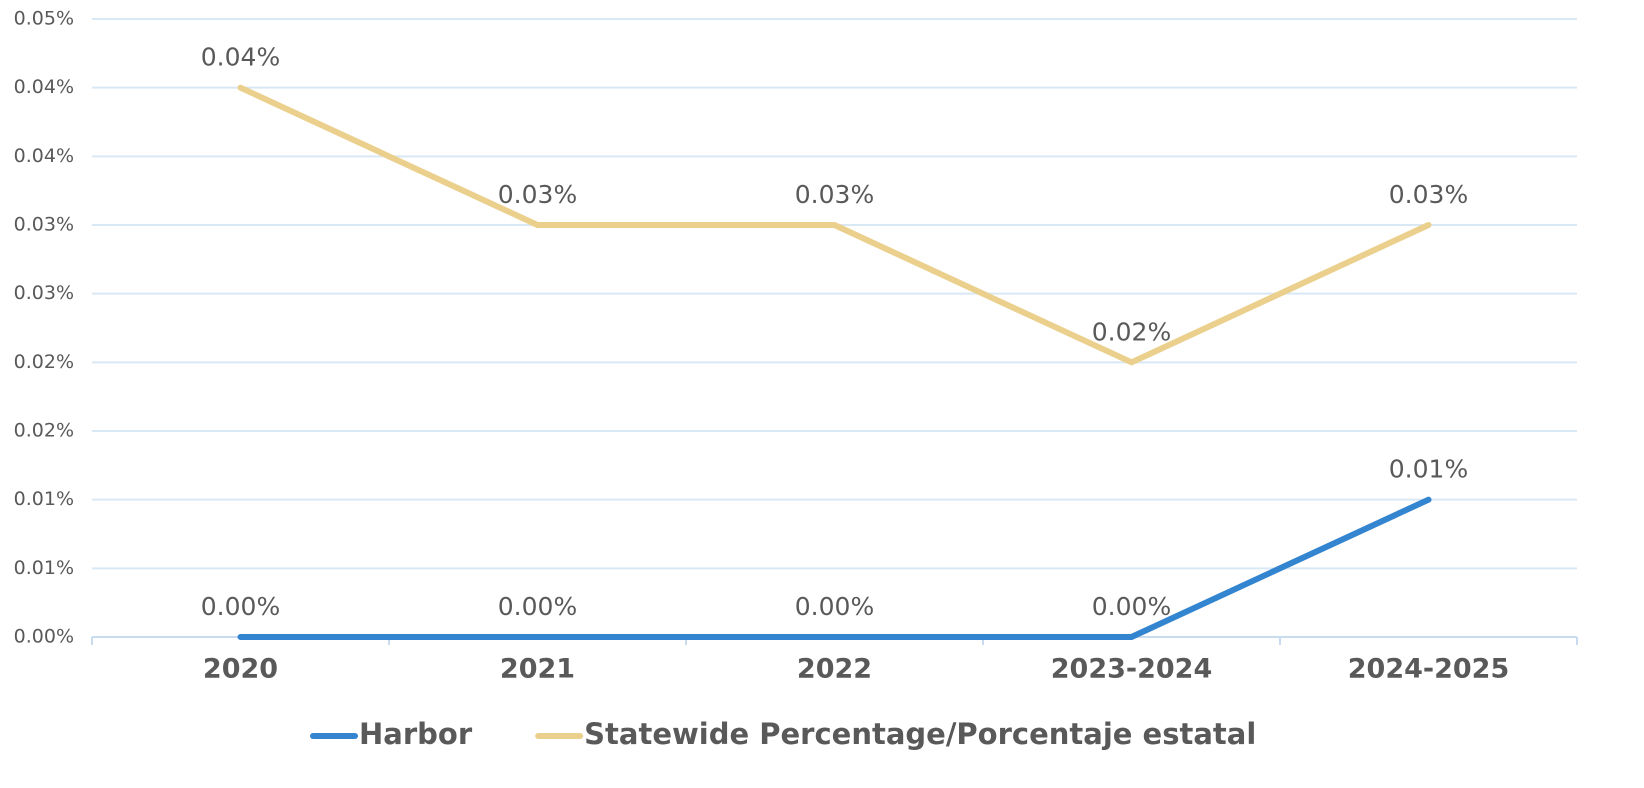 The width and height of the screenshot is (1644, 788). Describe the element at coordinates (537, 669) in the screenshot. I see `x-tick-label: 2021` at that location.